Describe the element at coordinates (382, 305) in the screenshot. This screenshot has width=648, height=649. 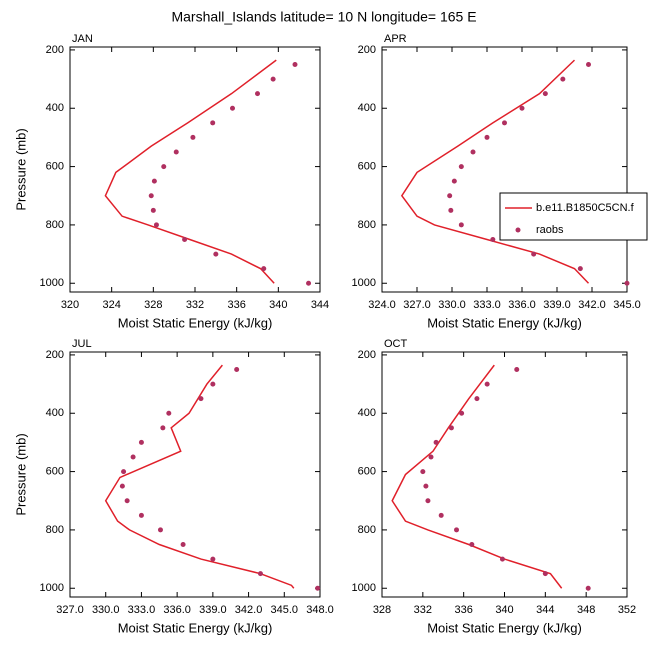
I see `x-tick-label: 324.0` at that location.